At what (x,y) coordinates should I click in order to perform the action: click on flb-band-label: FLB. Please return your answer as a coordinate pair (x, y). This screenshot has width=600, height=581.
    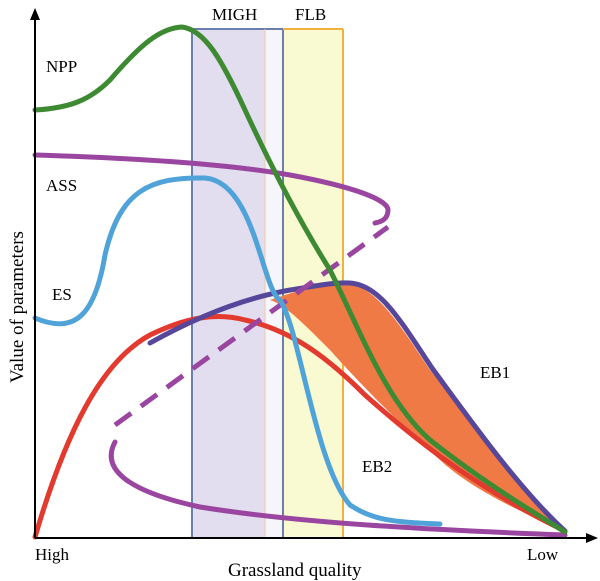
    Looking at the image, I should click on (310, 14).